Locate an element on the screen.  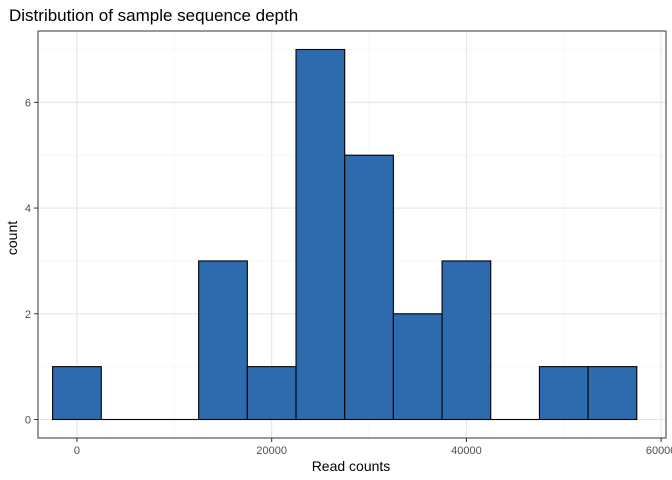
y-tick-label: 4 is located at coordinates (28, 209).